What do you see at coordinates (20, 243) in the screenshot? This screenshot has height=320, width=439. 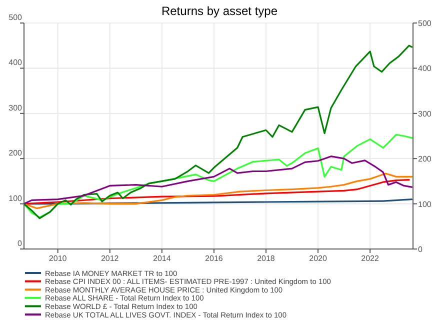 I see `y-tick-label: 0` at bounding box center [20, 243].